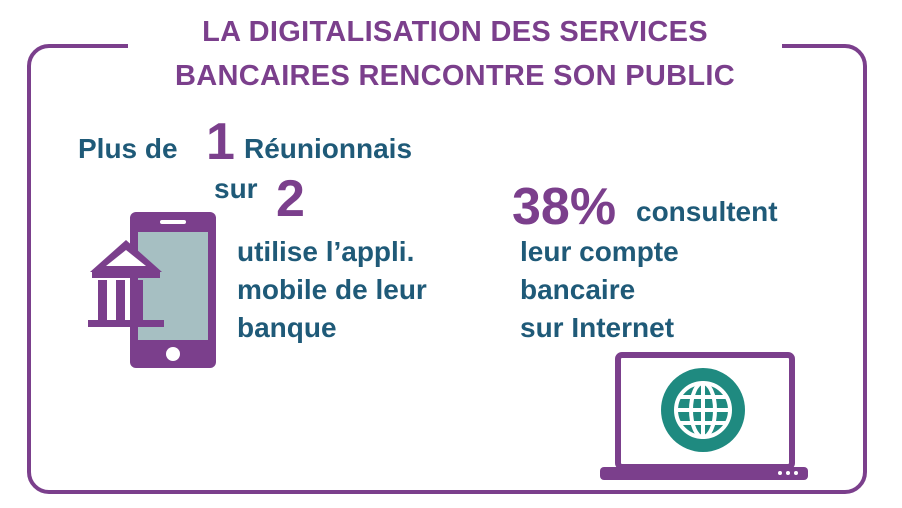 This screenshot has height=508, width=902. I want to click on stat-mobile-numerator: 1, so click(220, 142).